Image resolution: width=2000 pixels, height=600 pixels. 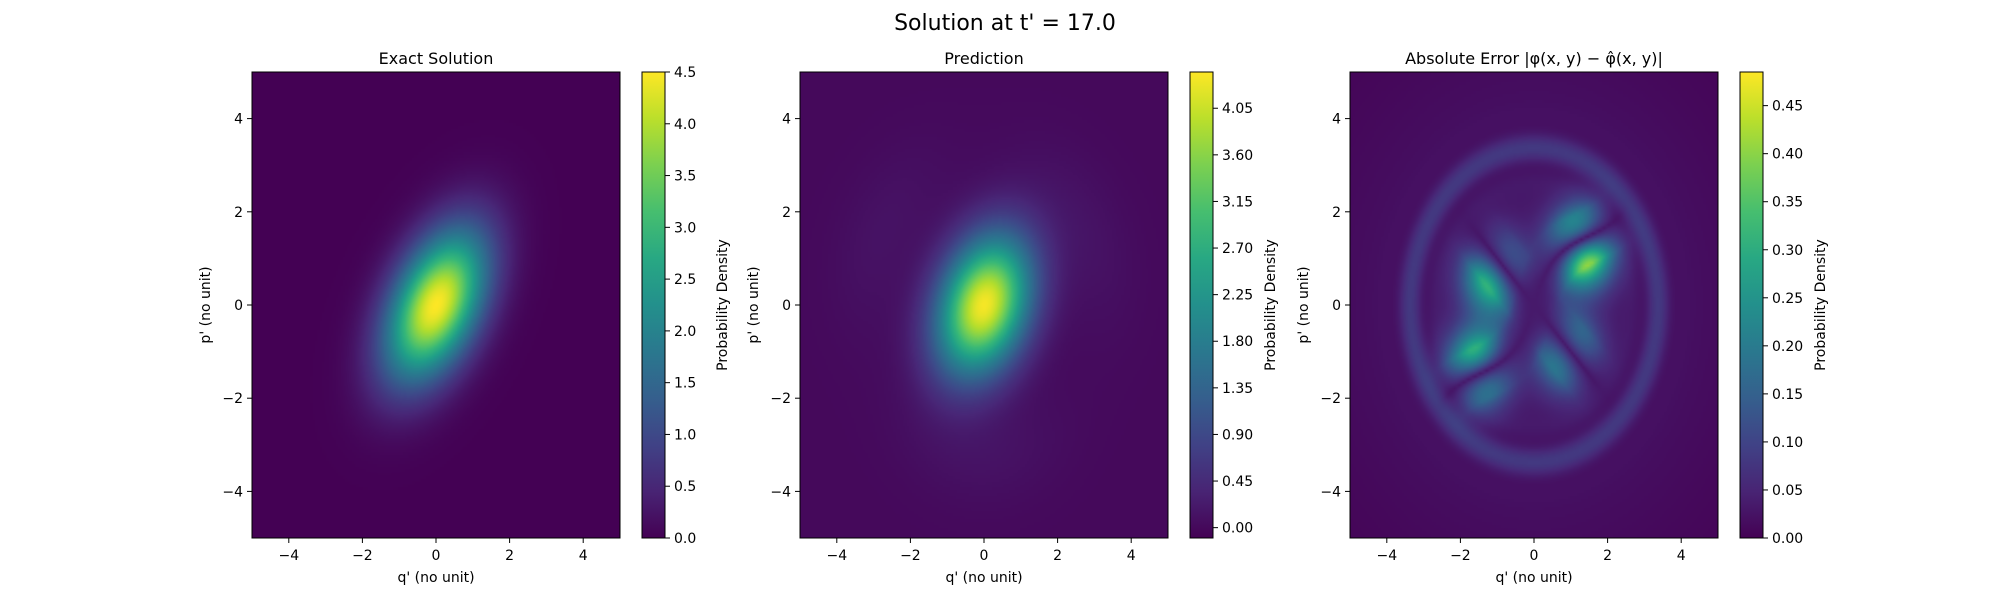 I want to click on panel-title: Prediction, so click(x=983, y=58).